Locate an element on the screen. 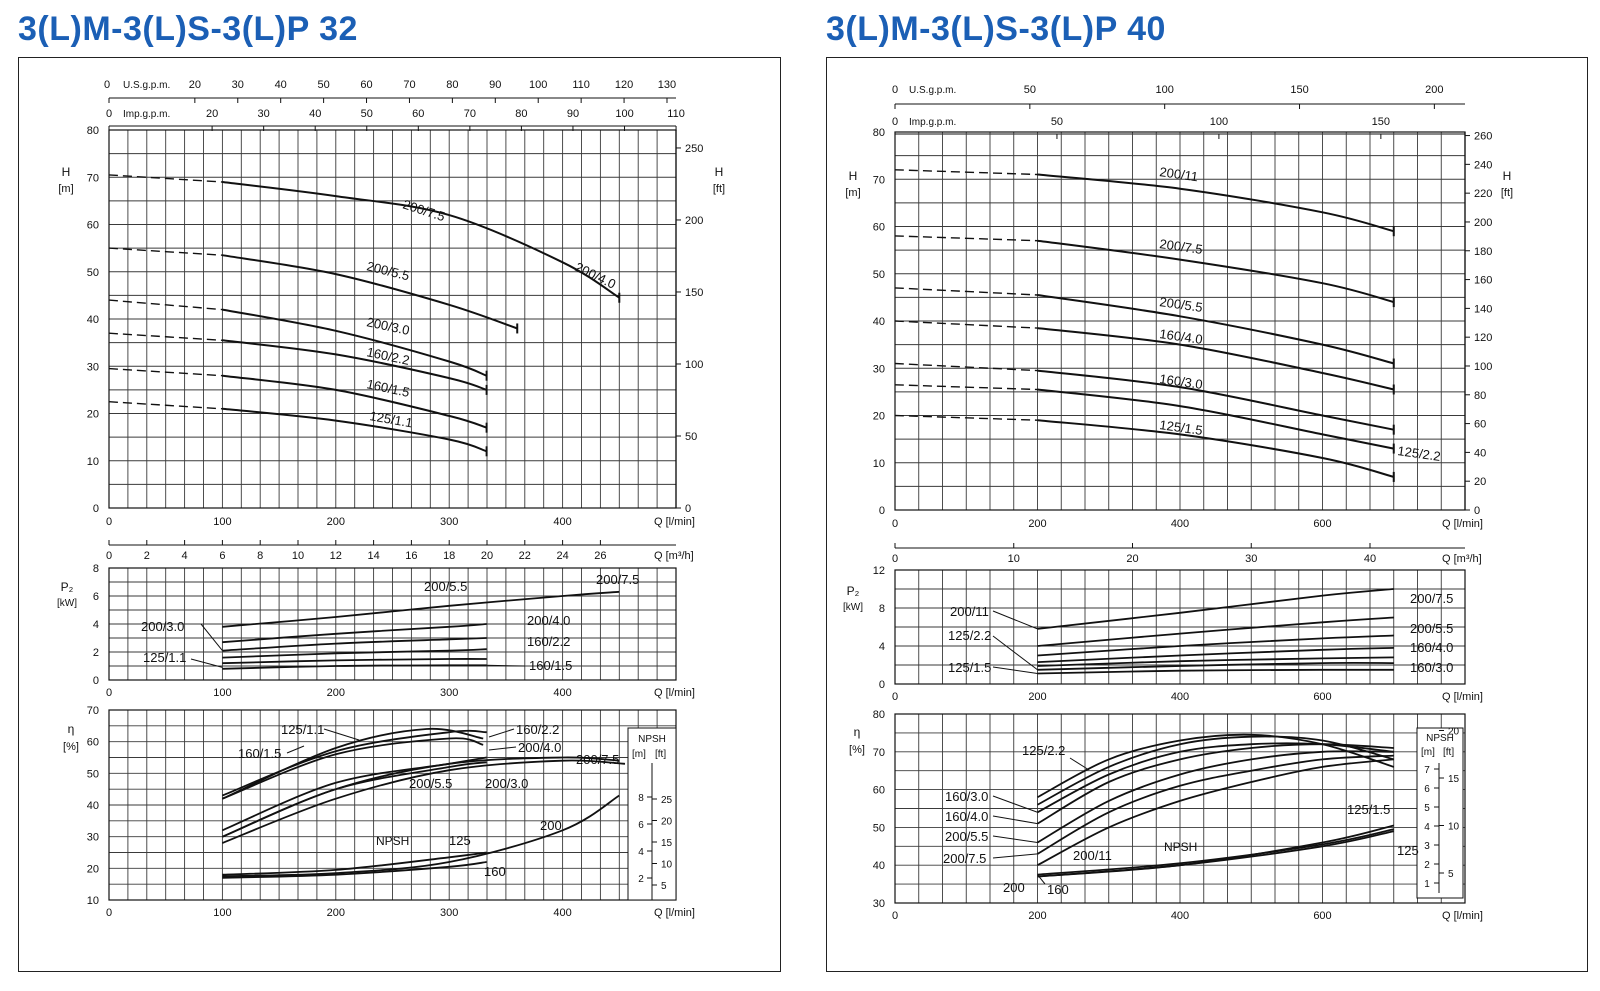 Image resolution: width=1600 pixels, height=991 pixels. head-y-tick-label: 30 is located at coordinates (93, 367).